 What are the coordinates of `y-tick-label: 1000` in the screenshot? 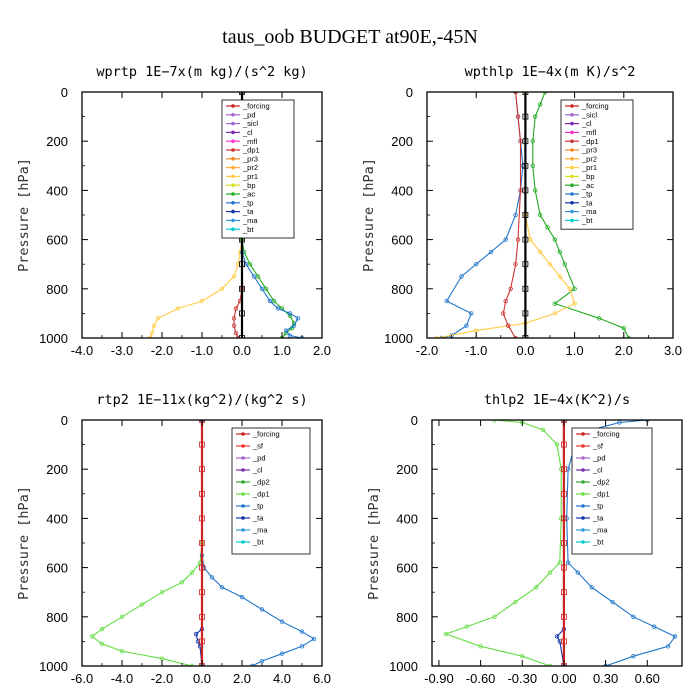 It's located at (398, 338).